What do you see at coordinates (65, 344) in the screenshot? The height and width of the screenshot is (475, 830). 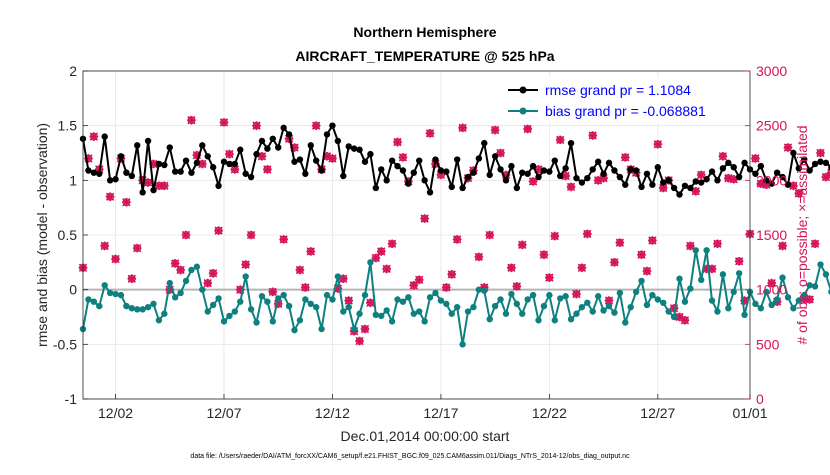 I see `y-tick-label-left: -0.5` at bounding box center [65, 344].